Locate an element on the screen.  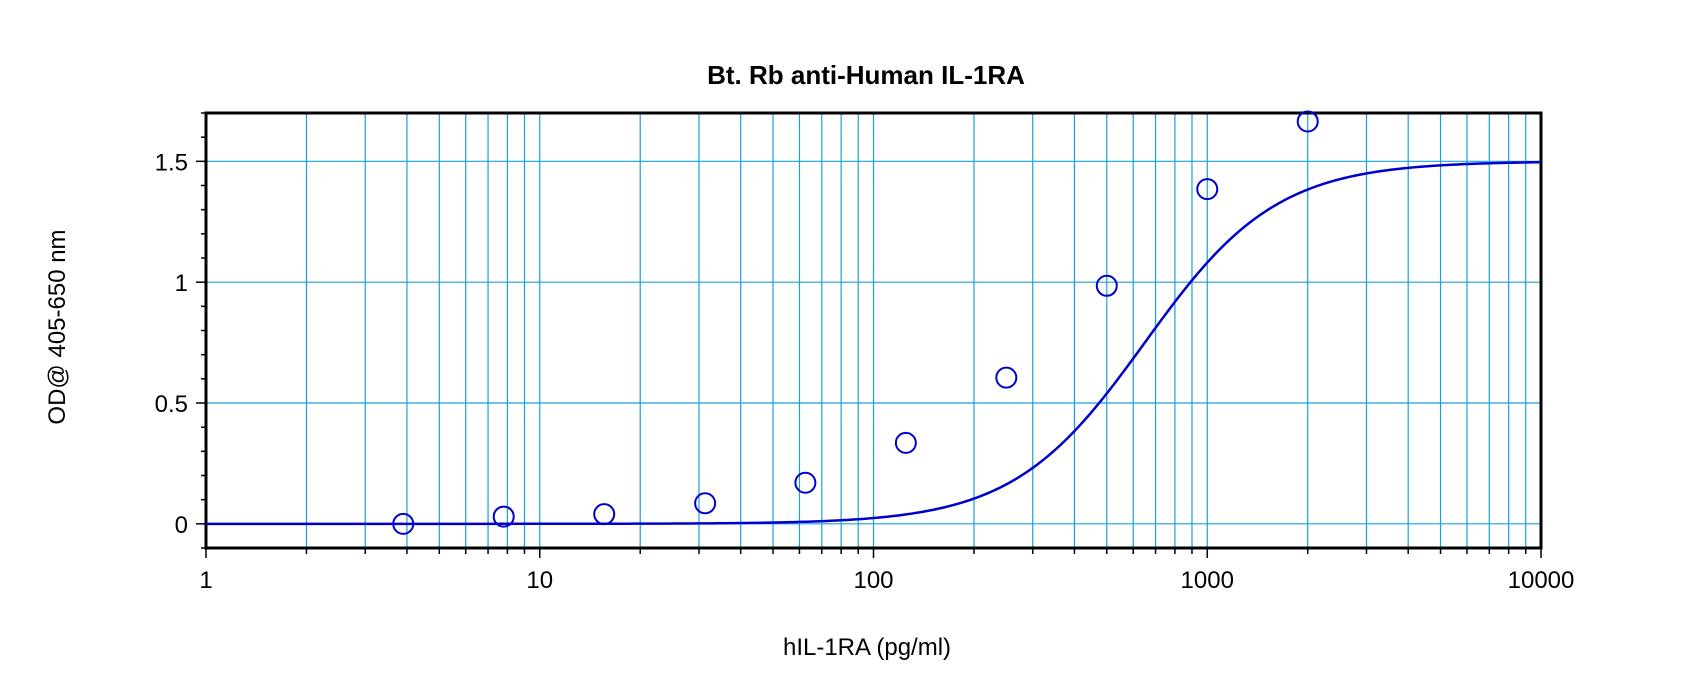
y-tick-label: 0.5 is located at coordinates (171, 404).